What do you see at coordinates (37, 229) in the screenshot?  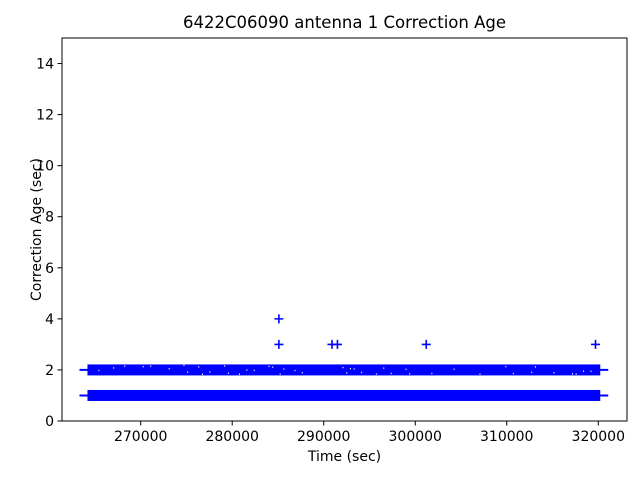 I see `y-axis-label: Correction Age (sec)` at bounding box center [37, 229].